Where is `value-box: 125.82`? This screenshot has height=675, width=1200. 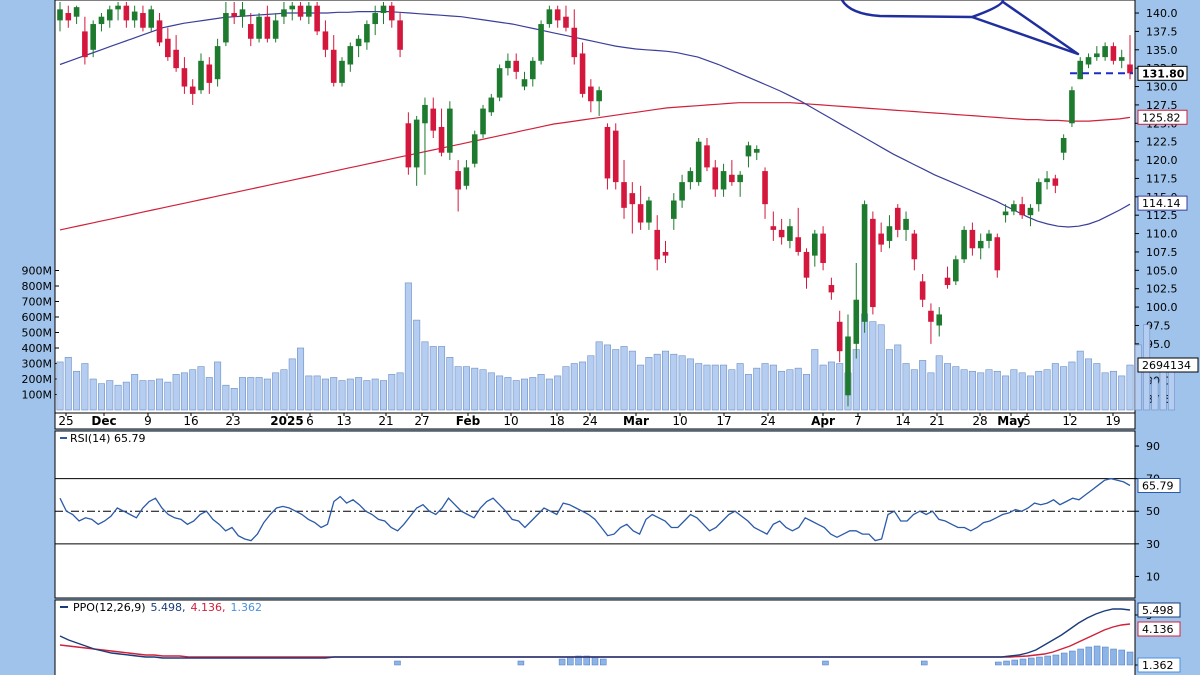
value-box: 125.82 is located at coordinates (1162, 117).